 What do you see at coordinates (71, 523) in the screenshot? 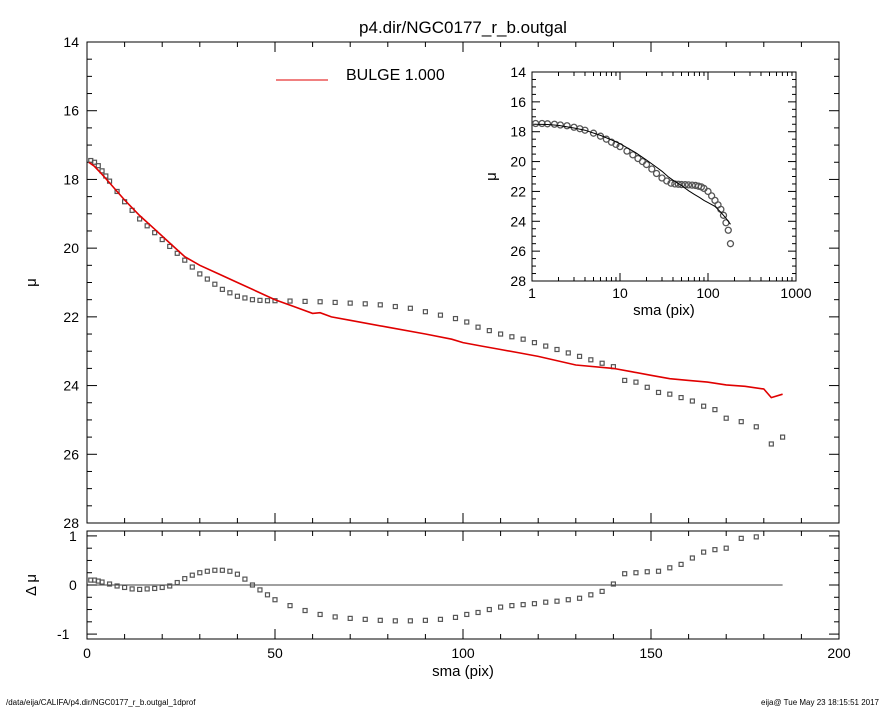
I see `main-y-tick-label: 28` at bounding box center [71, 523].